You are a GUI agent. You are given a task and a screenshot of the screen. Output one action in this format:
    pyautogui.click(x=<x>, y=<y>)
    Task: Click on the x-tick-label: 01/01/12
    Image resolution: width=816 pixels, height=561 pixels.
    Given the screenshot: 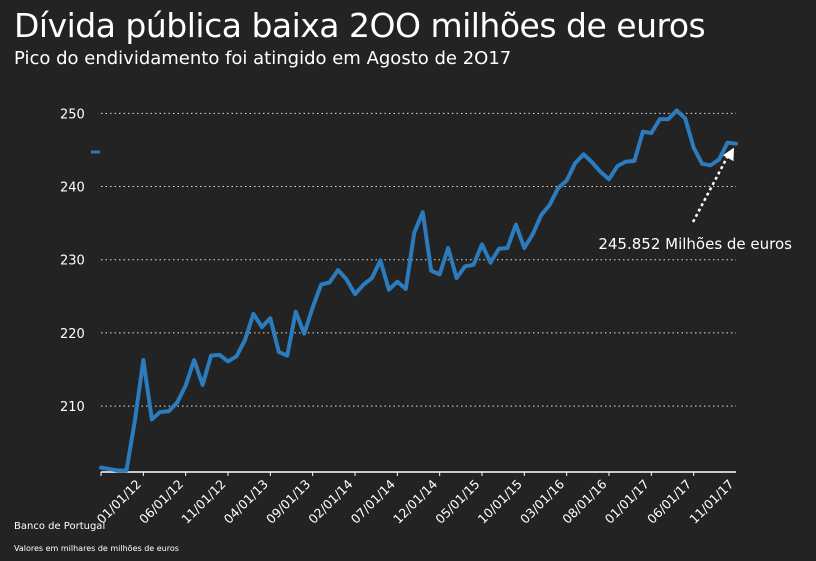 What is the action you would take?
    pyautogui.click(x=119, y=501)
    